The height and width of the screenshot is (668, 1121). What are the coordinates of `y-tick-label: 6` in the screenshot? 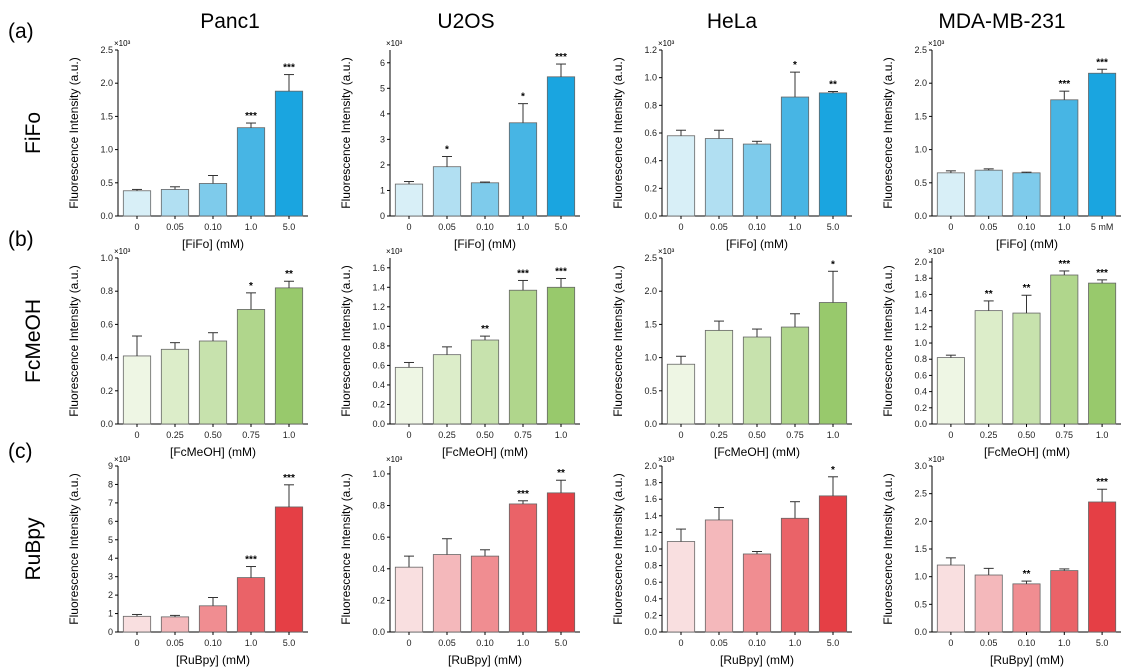 It's located at (110, 521).